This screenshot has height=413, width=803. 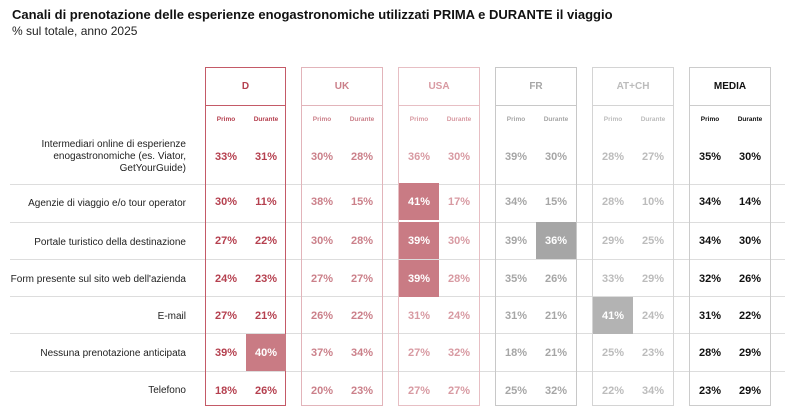 I want to click on row-label: Agenzie di viaggio e/o tour operator, so click(x=98, y=203).